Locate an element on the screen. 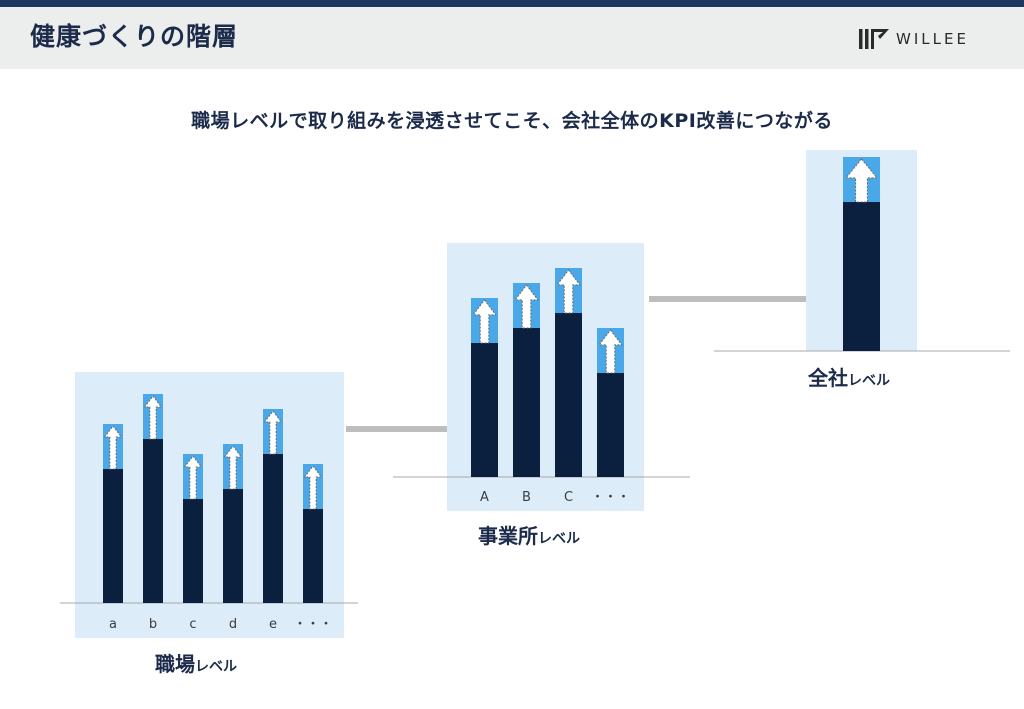 This screenshot has width=1024, height=709. header-accent-stripe is located at coordinates (512, 3).